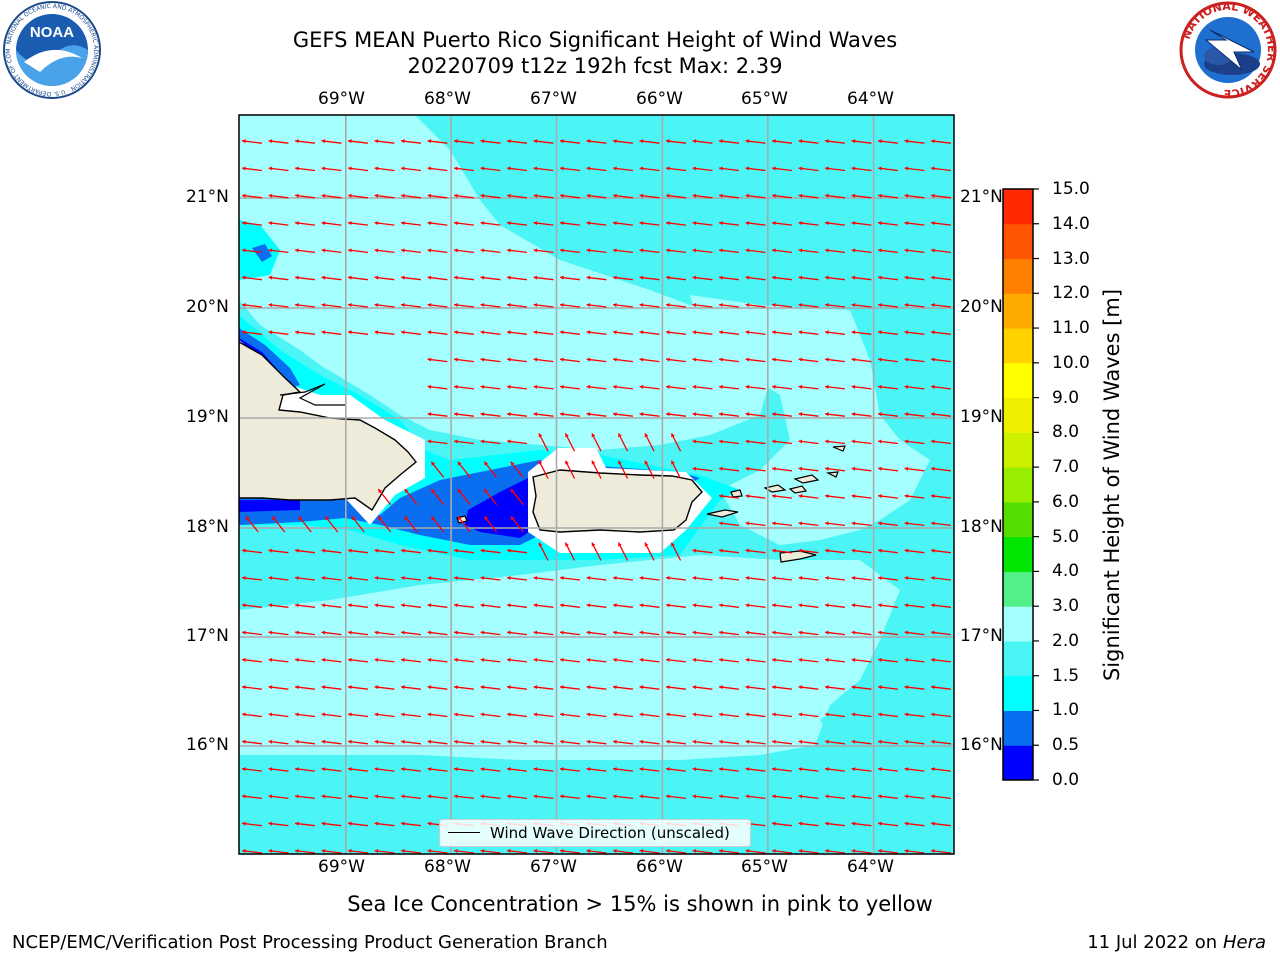  Describe the element at coordinates (52, 32) in the screenshot. I see `noaa-logo-text: NOAA` at that location.